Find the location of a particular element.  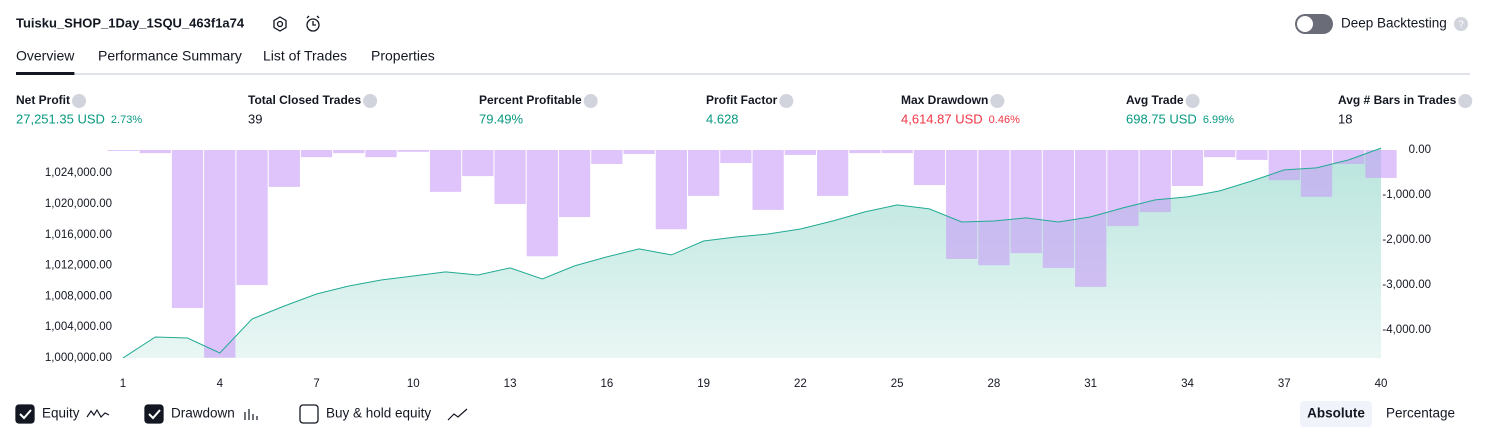

x-tick-label: 37 is located at coordinates (1284, 384).